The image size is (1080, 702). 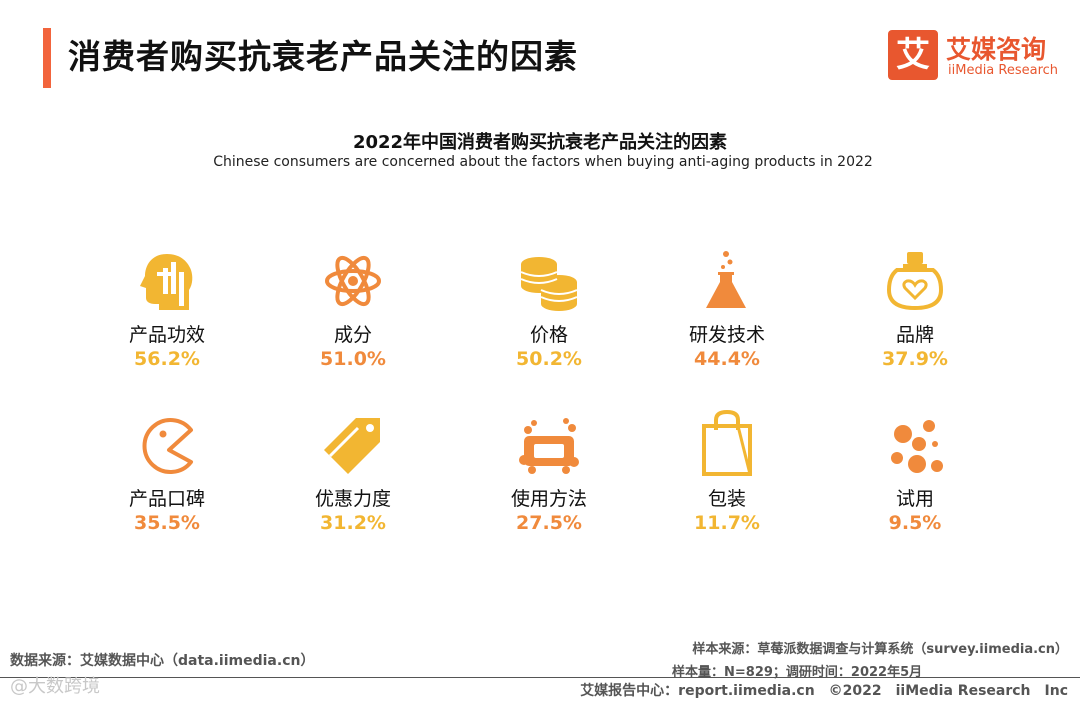 What do you see at coordinates (47, 58) in the screenshot?
I see `title-accent-bar` at bounding box center [47, 58].